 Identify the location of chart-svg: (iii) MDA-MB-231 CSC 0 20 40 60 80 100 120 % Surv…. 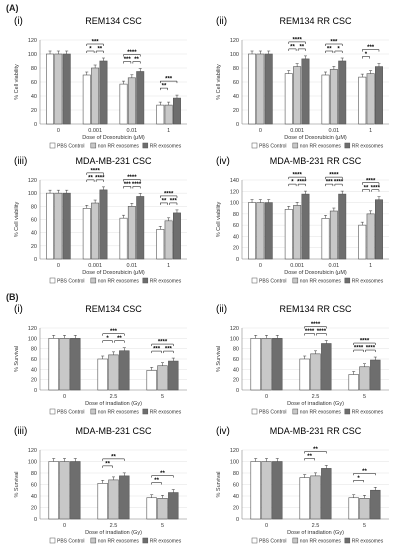
(100, 485).